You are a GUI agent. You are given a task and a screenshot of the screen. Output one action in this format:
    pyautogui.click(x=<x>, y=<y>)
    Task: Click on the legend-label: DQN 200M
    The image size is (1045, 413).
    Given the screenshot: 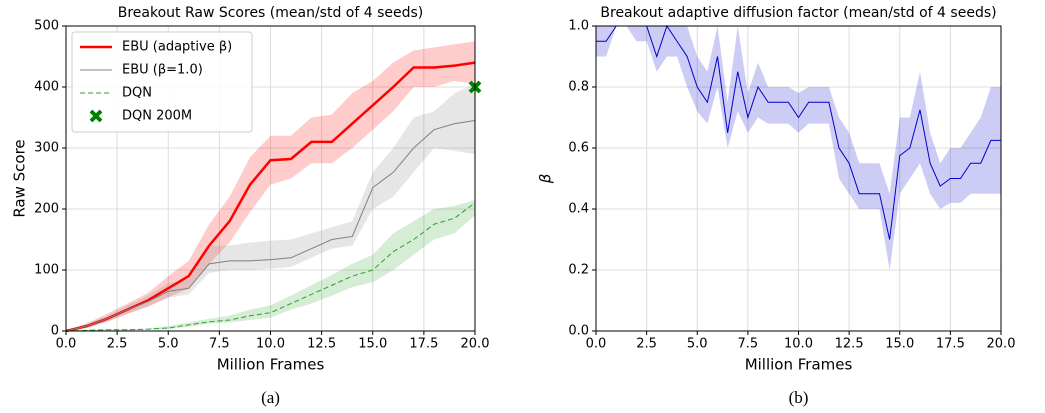 What is the action you would take?
    pyautogui.click(x=157, y=116)
    